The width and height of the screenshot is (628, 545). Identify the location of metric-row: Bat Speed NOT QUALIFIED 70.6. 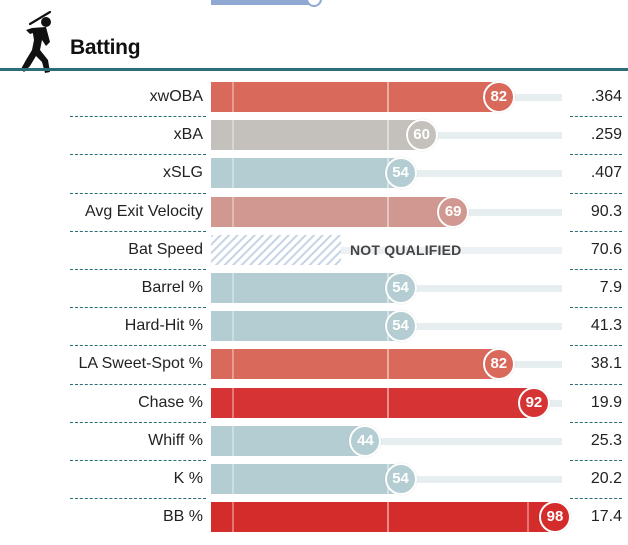
(314, 250).